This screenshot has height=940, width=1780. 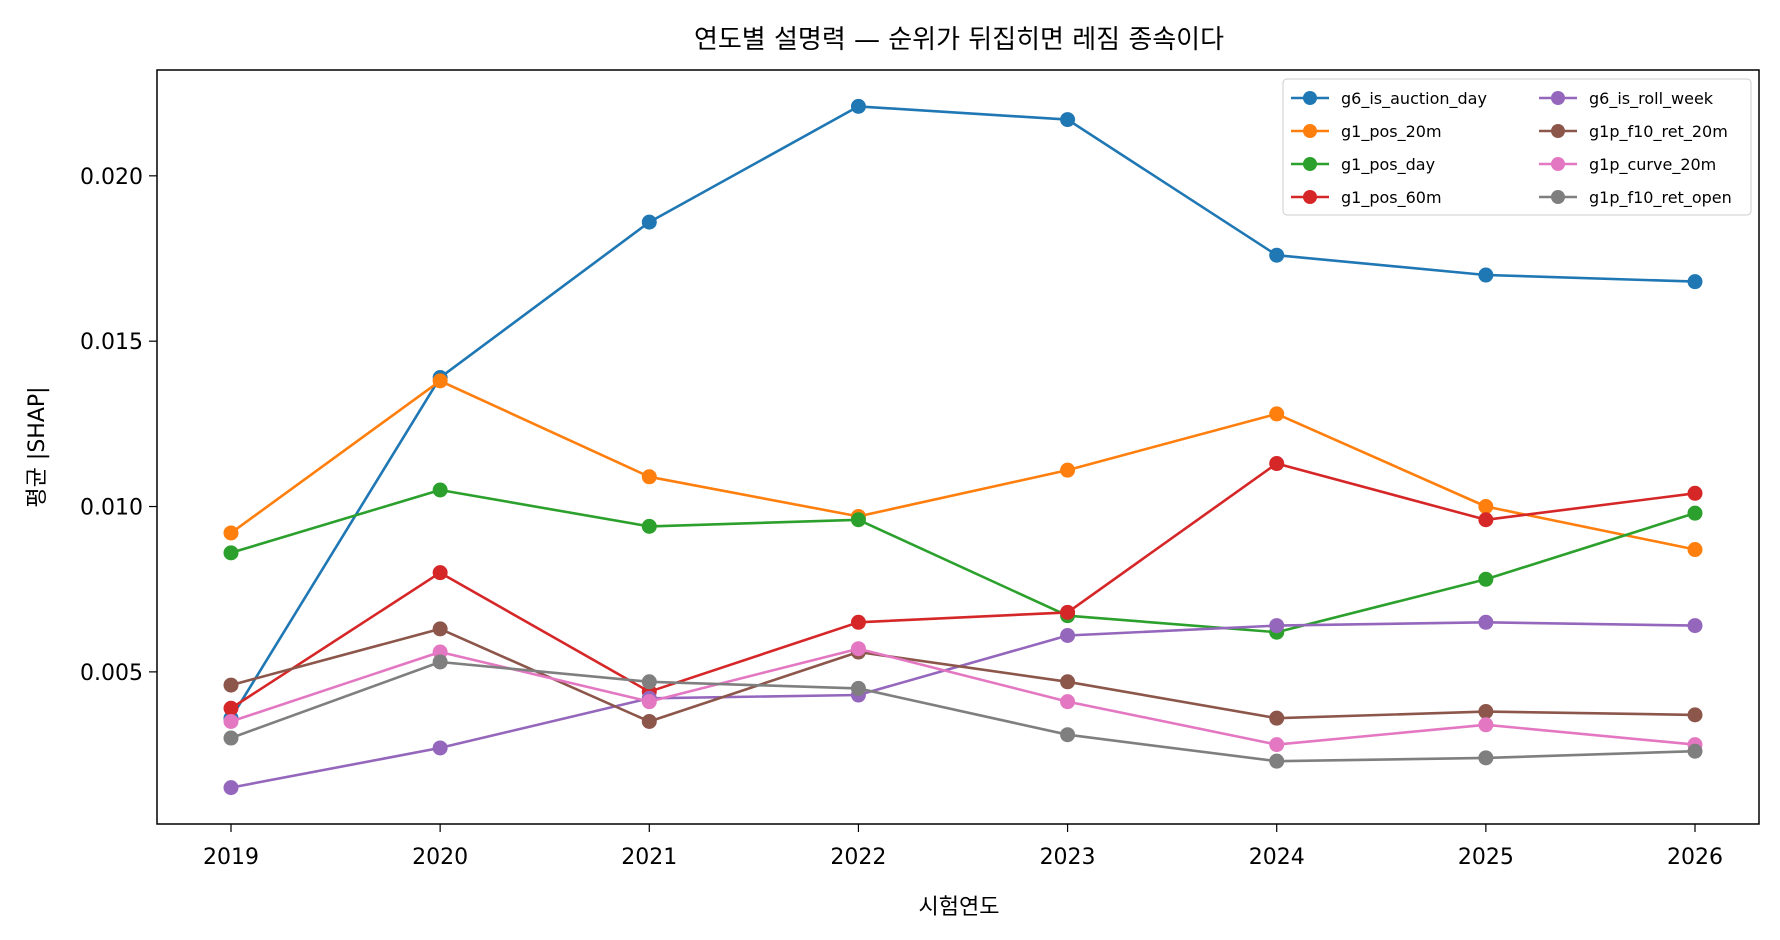 I want to click on legend-label: g1_pos_20m, so click(x=1391, y=132).